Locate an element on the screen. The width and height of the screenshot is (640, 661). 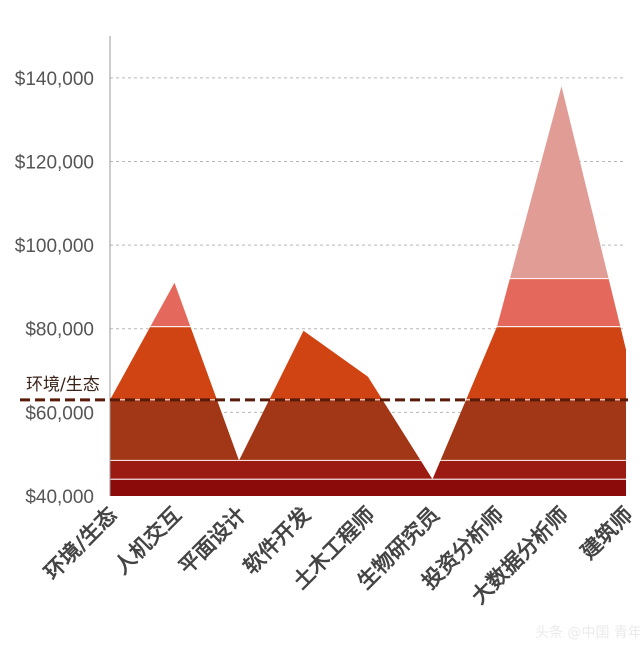
y-tick-label: $60,000 is located at coordinates (59, 413).